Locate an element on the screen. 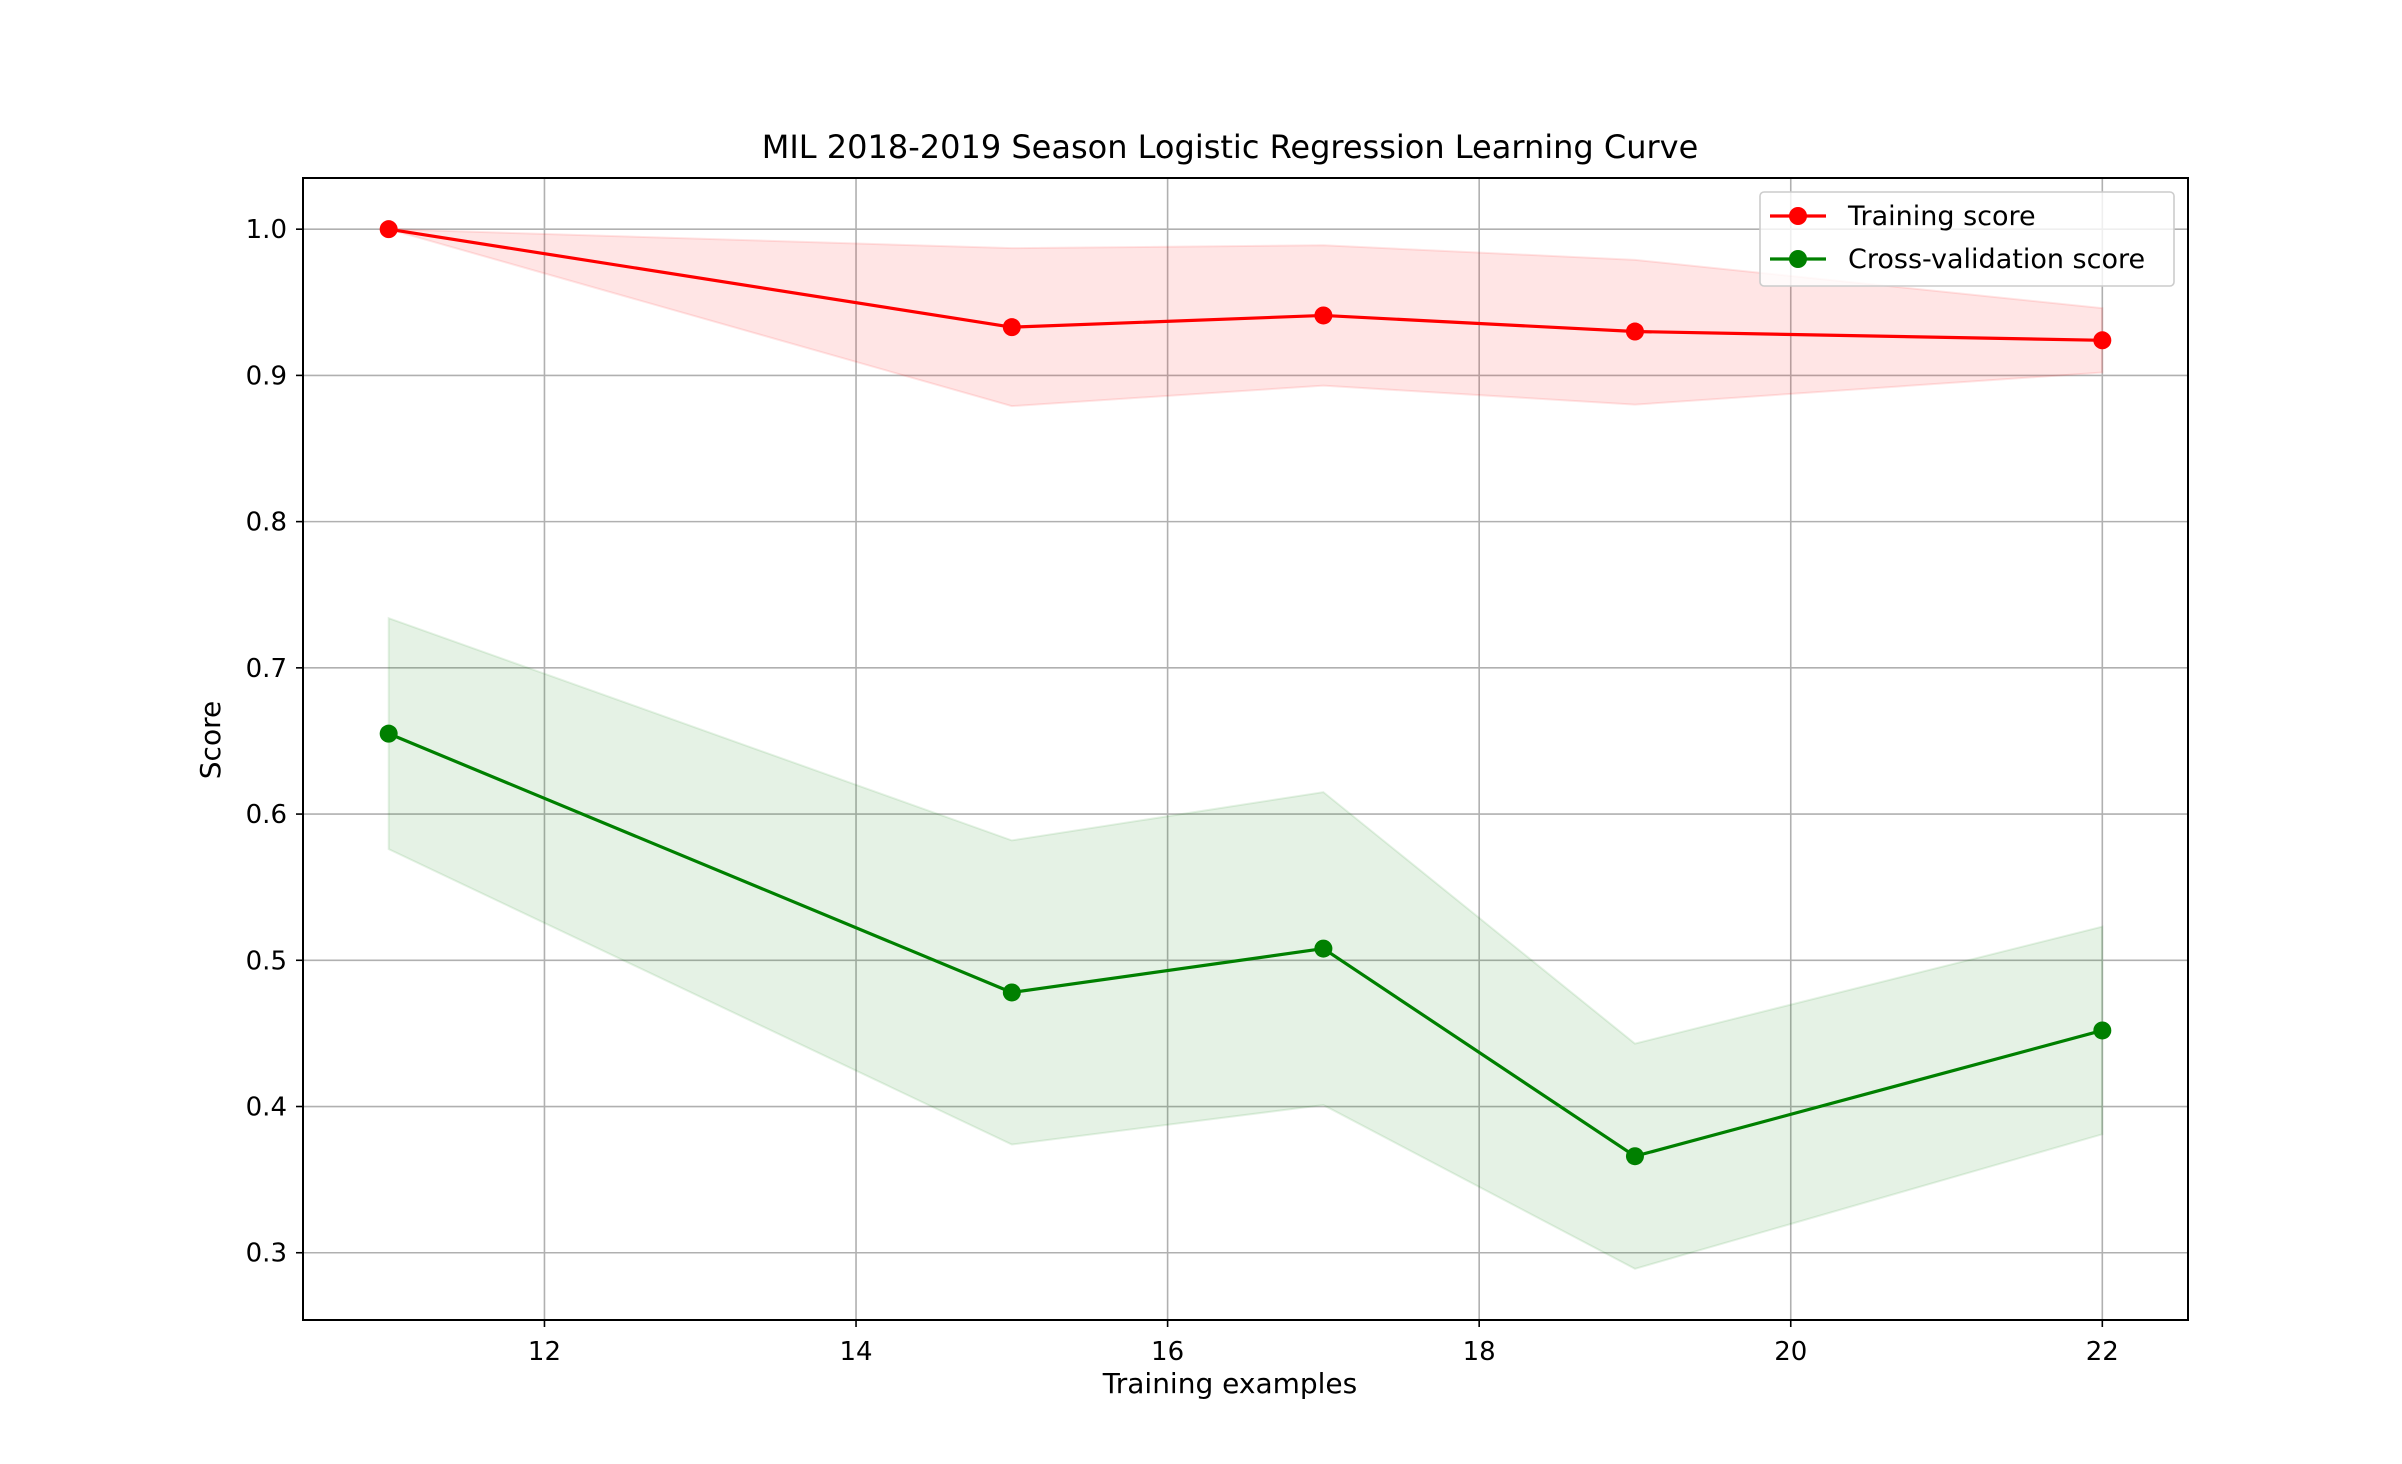 This screenshot has width=2402, height=1464. y-tick-label: 0.4 is located at coordinates (266, 1108).